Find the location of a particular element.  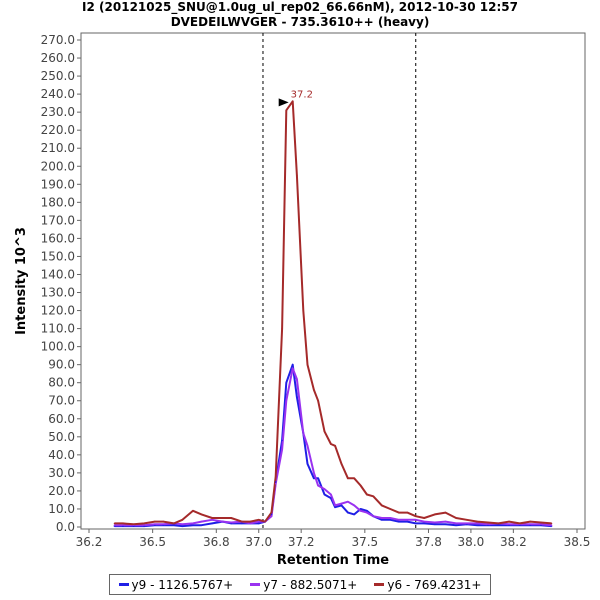

y-tick-label: 160.0 is located at coordinates (58, 238).